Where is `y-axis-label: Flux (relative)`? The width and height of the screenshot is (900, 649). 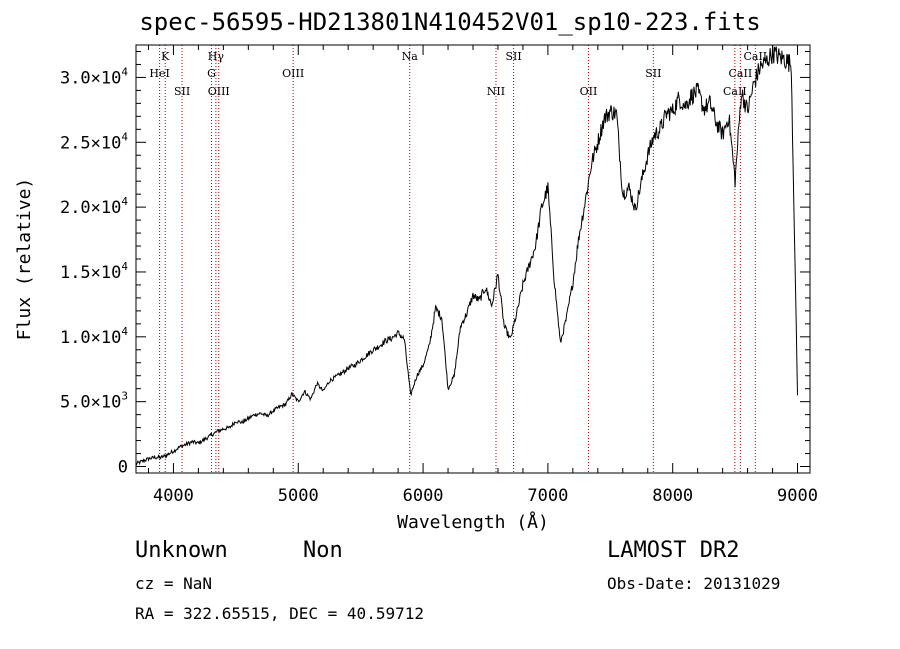
y-axis-label: Flux (relative) is located at coordinates (24, 259).